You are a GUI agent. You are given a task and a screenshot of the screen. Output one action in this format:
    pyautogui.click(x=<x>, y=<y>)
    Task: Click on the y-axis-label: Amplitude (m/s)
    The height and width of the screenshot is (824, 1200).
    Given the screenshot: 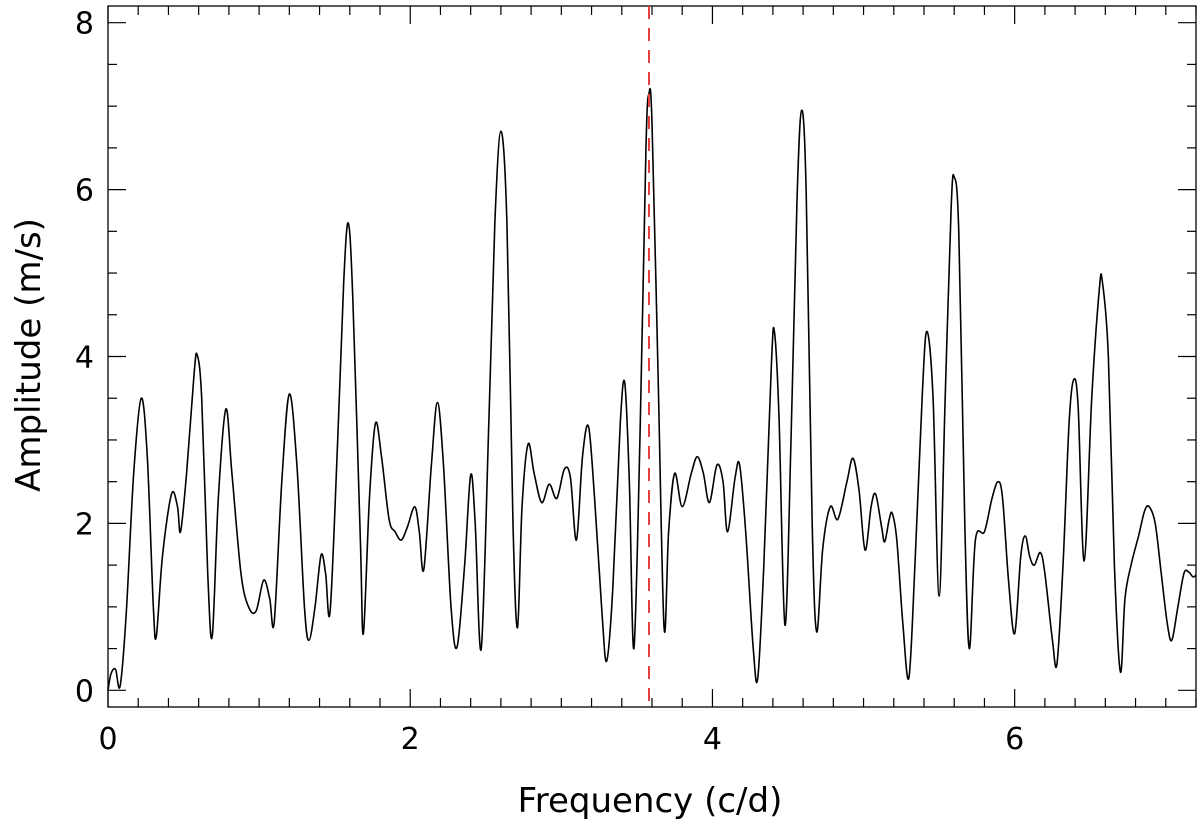 What is the action you would take?
    pyautogui.click(x=29, y=355)
    